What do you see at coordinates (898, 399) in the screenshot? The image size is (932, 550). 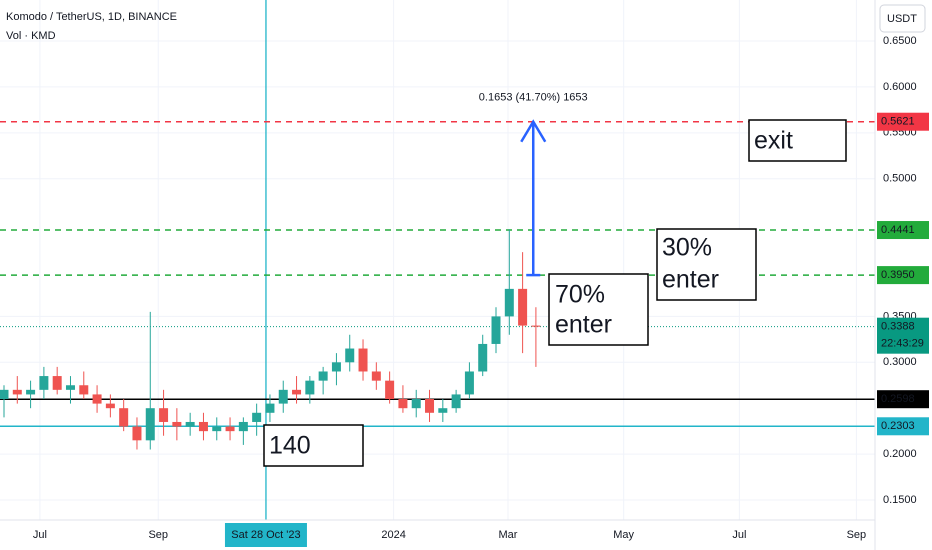 I see `level-label: 0.2598` at bounding box center [898, 399].